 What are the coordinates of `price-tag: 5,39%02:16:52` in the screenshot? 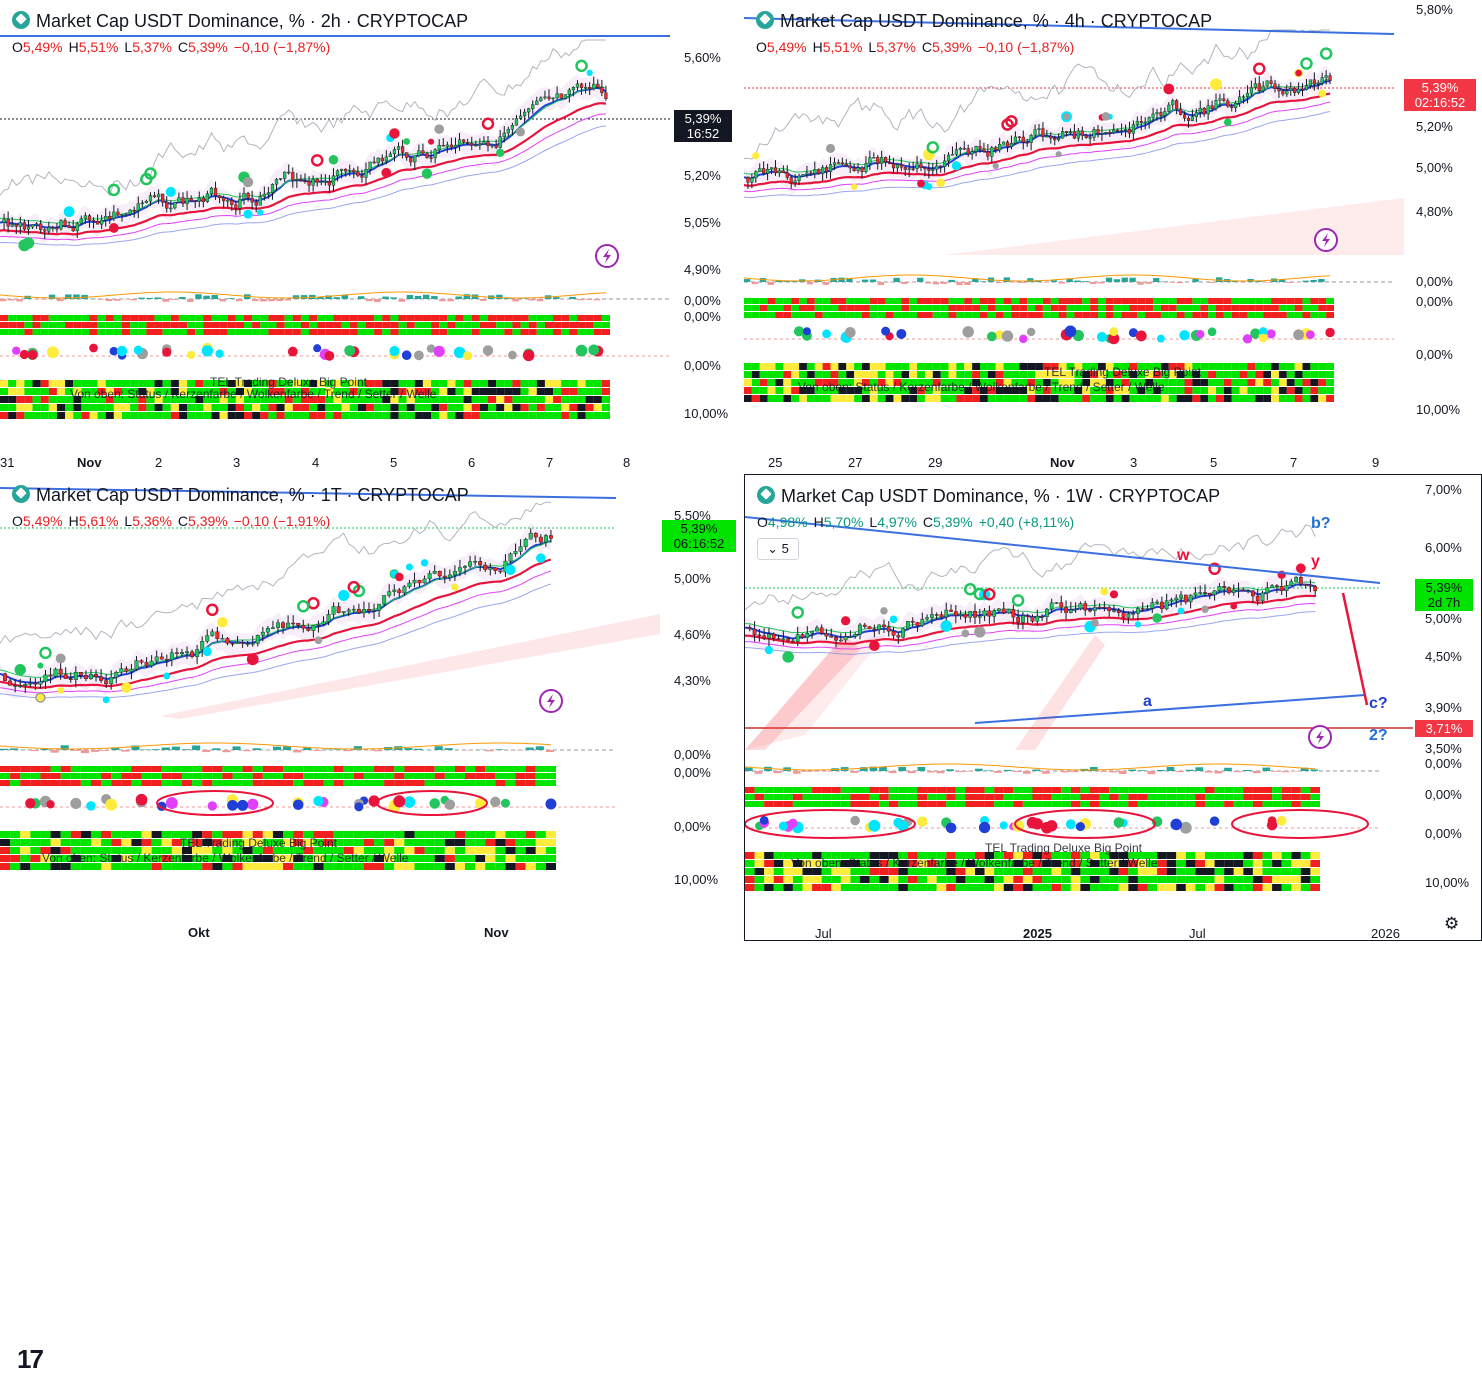 It's located at (1440, 95).